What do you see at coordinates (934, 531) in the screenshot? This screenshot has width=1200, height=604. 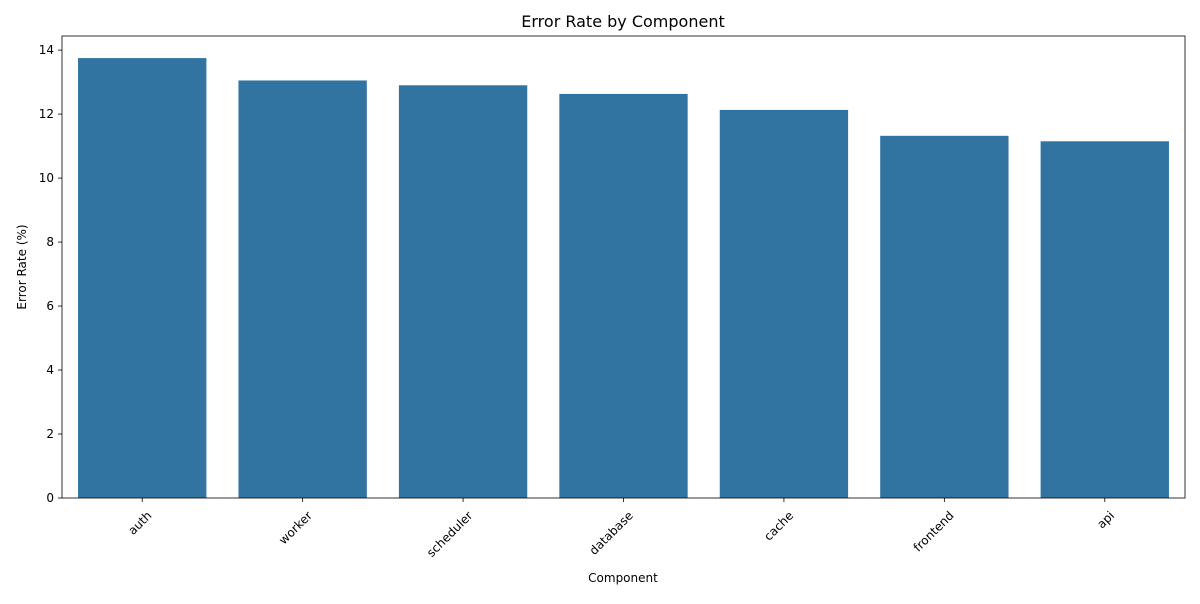 I see `x-tick-label-frontend: frontend` at bounding box center [934, 531].